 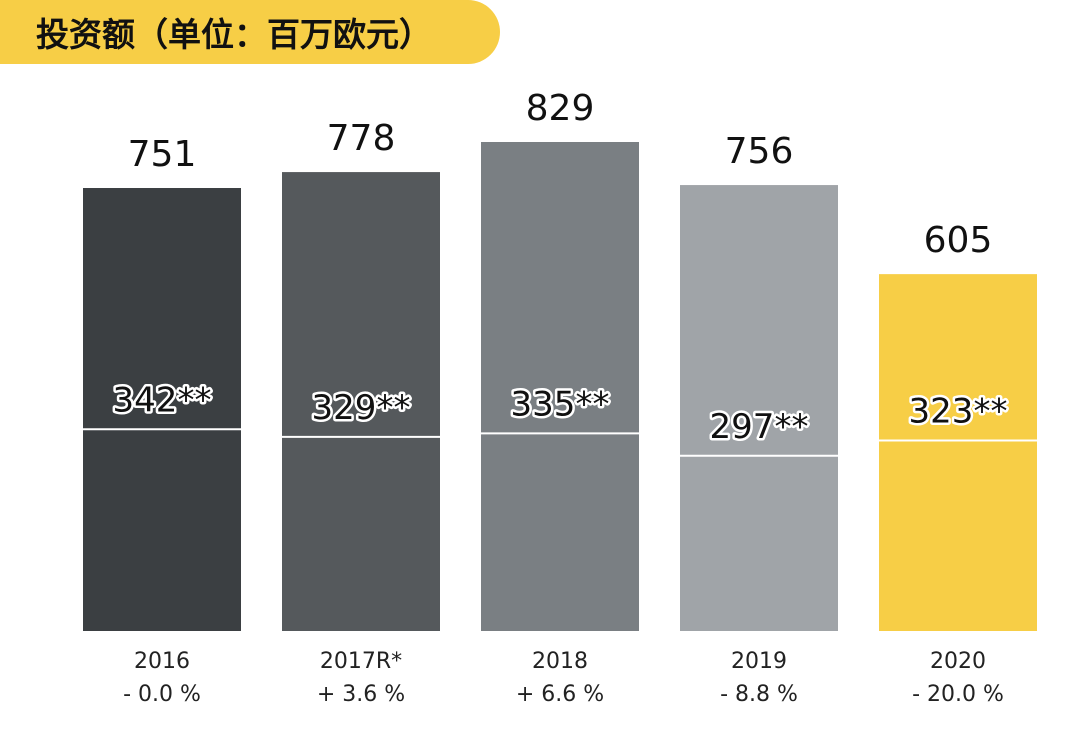 I want to click on bar-2016, so click(x=162, y=409).